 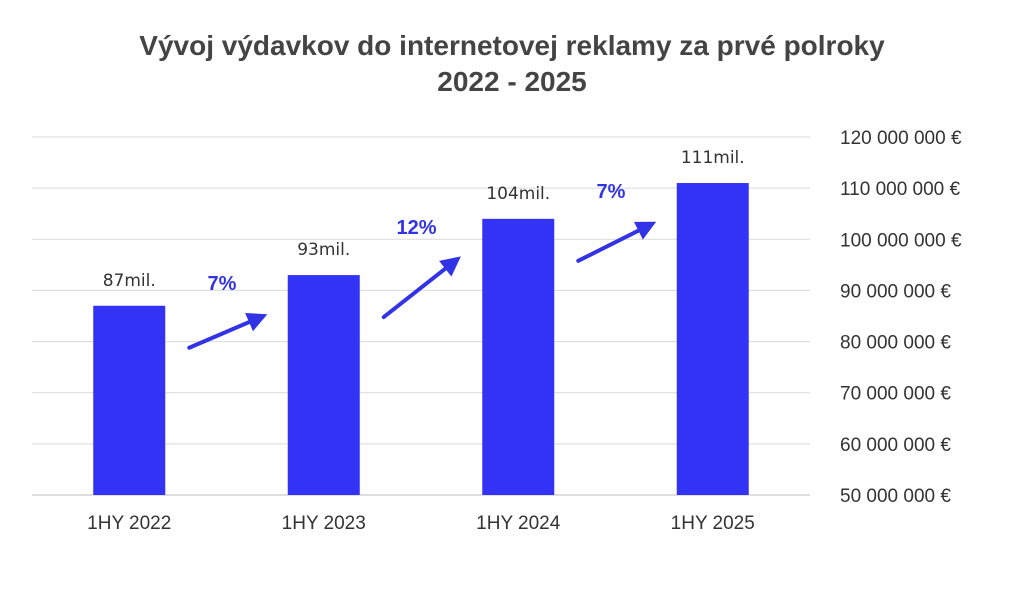 What do you see at coordinates (901, 138) in the screenshot?
I see `y-tick-label: 120 000 000 €` at bounding box center [901, 138].